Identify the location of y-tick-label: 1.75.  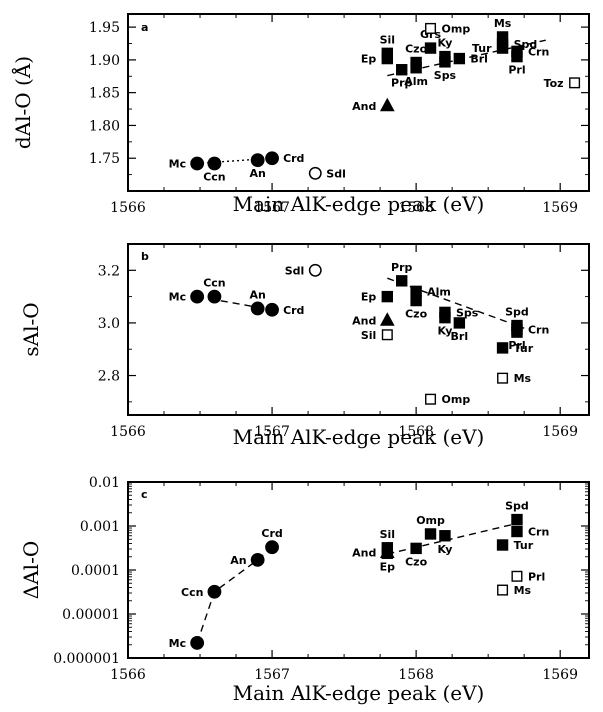
(104, 159).